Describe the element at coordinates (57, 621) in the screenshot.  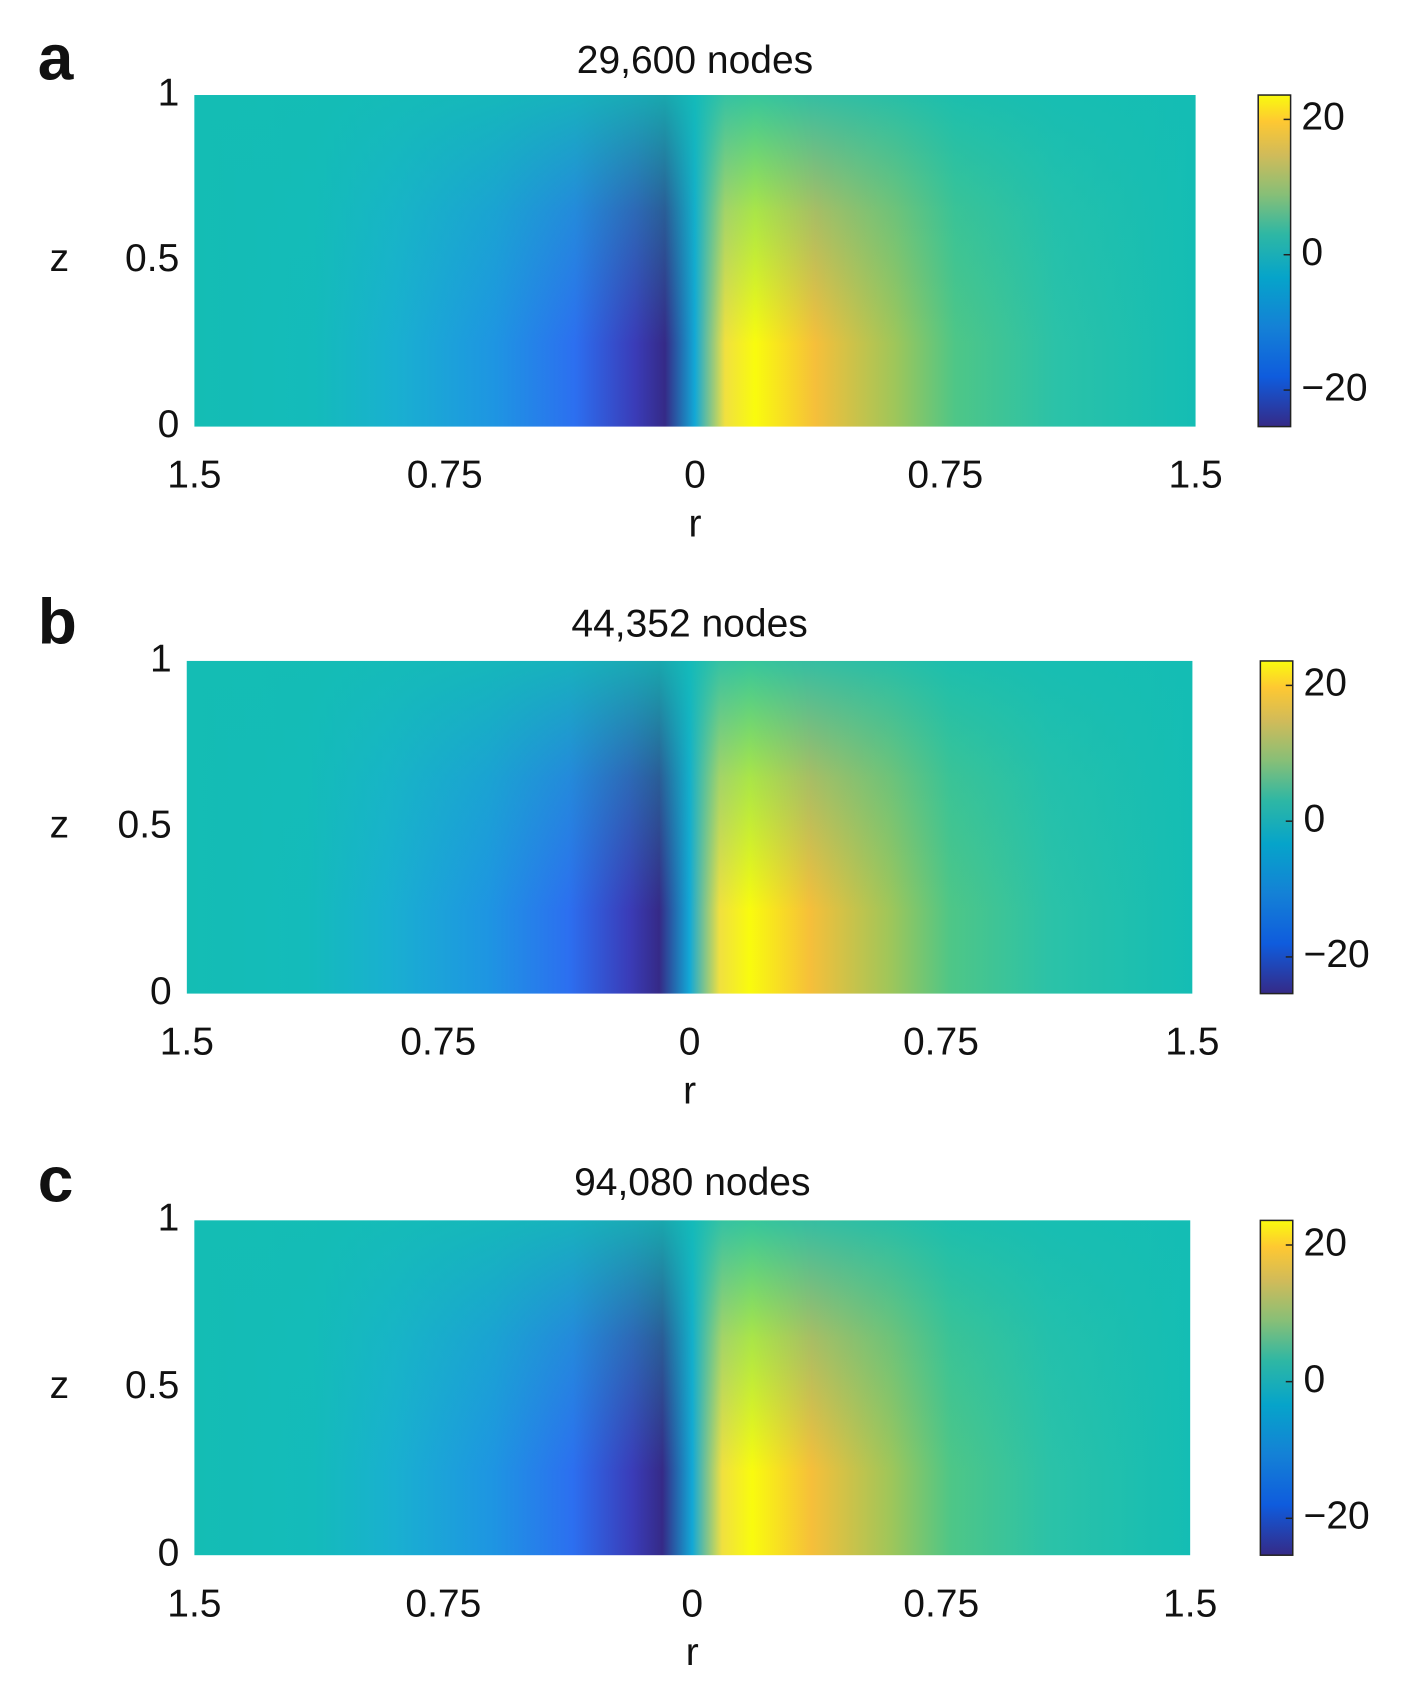
I see `panel-letter: b` at that location.